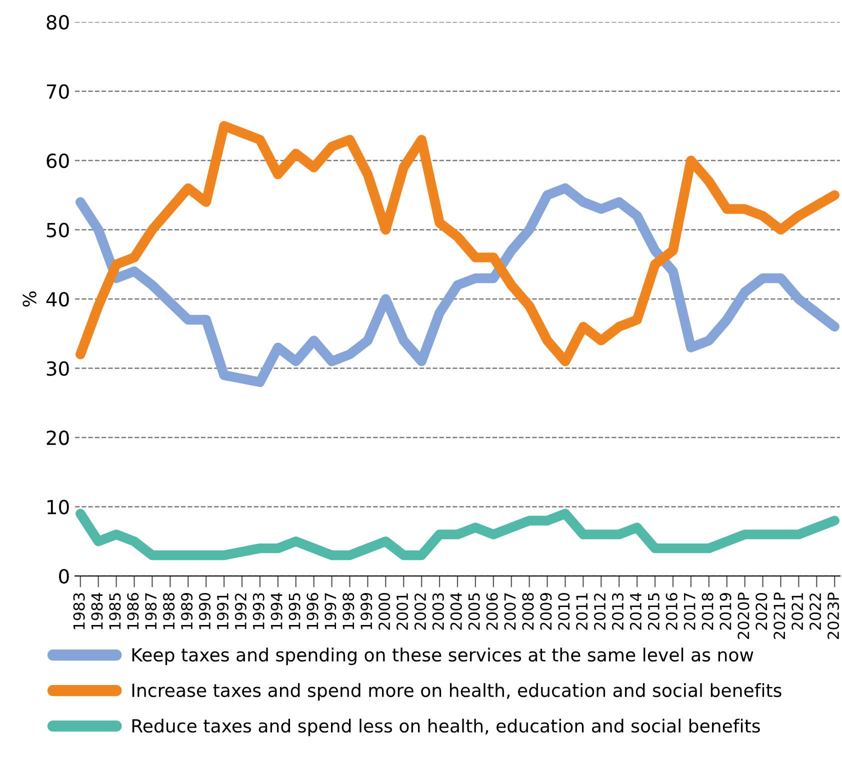 The width and height of the screenshot is (842, 767). I want to click on x-tick-label: 1991, so click(222, 611).